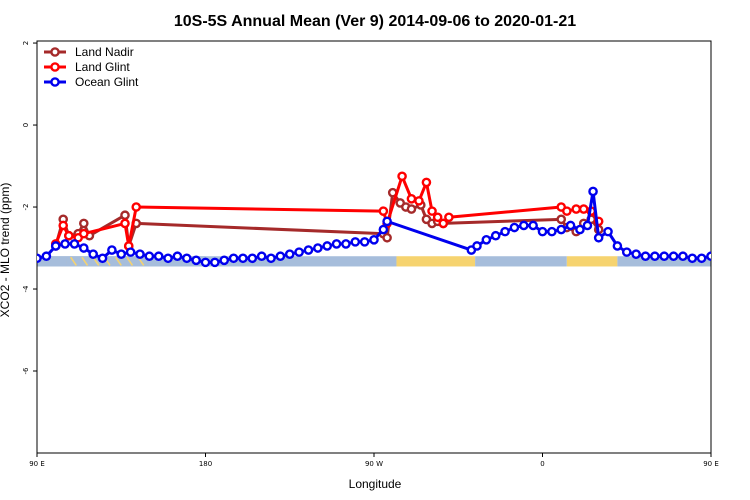  I want to click on x-axis-label: Longitude, so click(375, 484).